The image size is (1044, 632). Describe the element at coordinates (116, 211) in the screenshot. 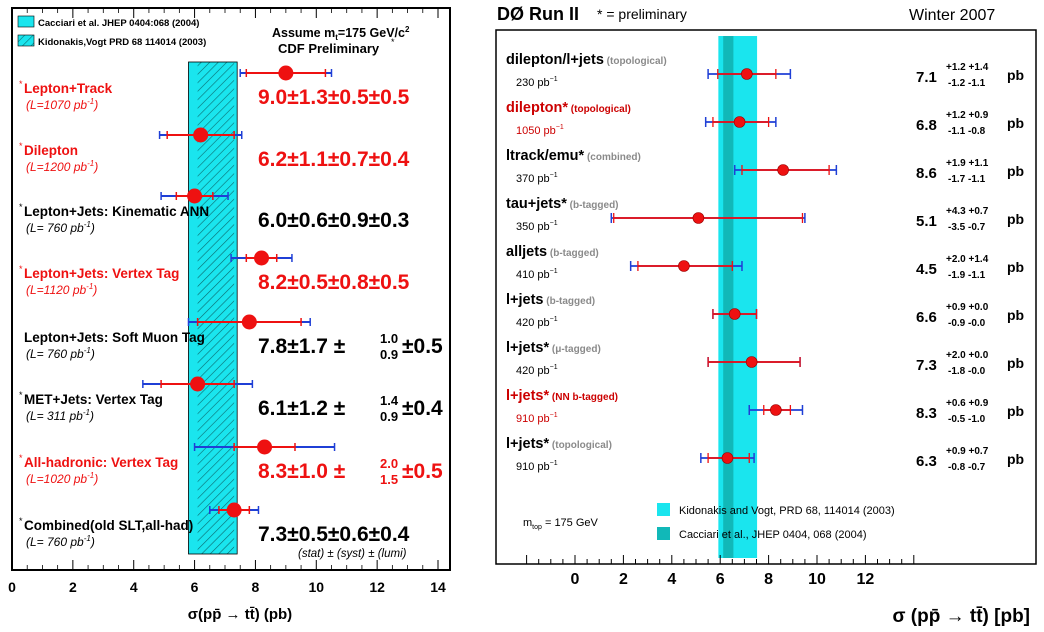

I see `measurement-label: Lepton+Jets: Kinematic ANN` at that location.